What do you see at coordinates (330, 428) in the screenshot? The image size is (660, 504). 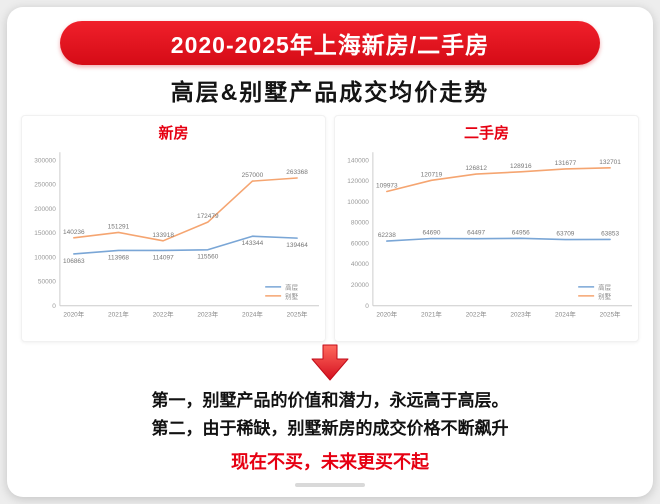 I see `conclusion-line-2: 第二，由于稀缺，别墅新房的成交价格不断飙升` at bounding box center [330, 428].